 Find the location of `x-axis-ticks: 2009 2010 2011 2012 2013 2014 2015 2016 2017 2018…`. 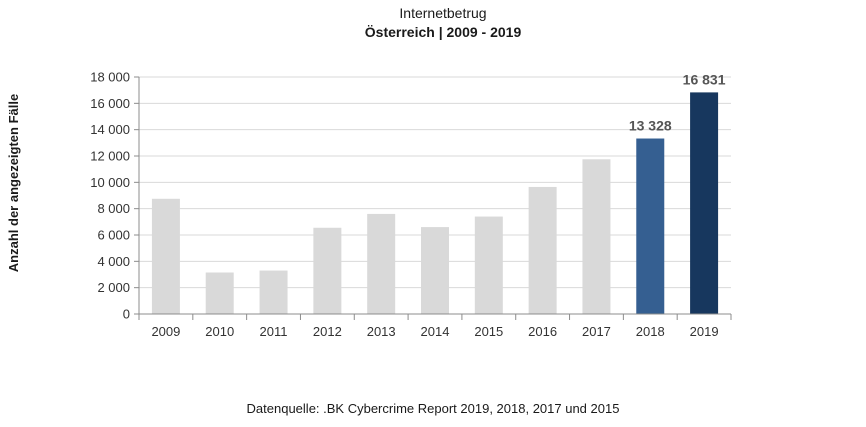

x-axis-ticks: 2009 2010 2011 2012 2013 2014 2015 2016 2017 2018… is located at coordinates (435, 326).